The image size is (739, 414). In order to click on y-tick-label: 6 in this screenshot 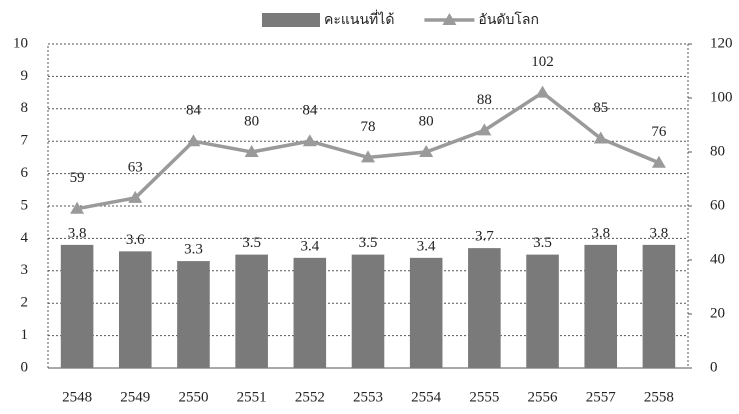, I will do `click(25, 173)`.